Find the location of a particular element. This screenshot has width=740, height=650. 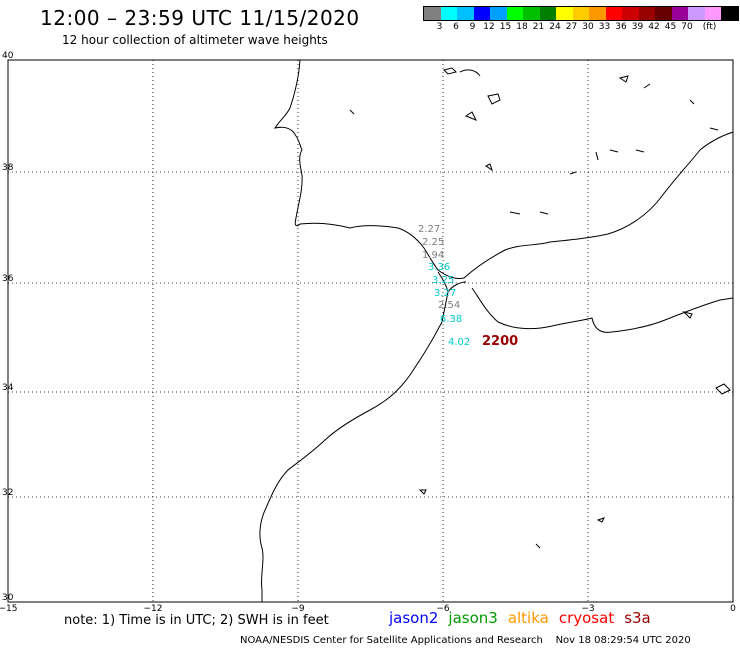

satellite-legend: jason2 jason3 altika cryosat s3a is located at coordinates (525, 618).